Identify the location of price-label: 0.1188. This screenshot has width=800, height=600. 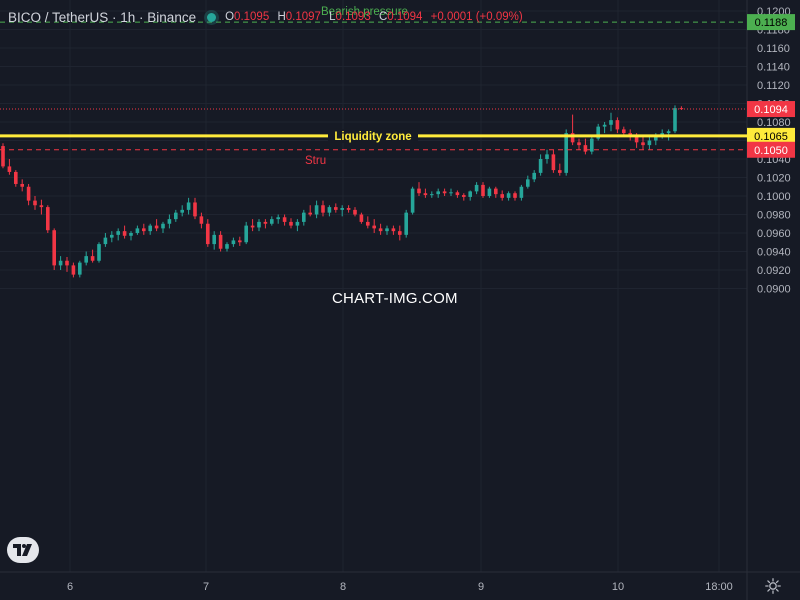
(771, 23).